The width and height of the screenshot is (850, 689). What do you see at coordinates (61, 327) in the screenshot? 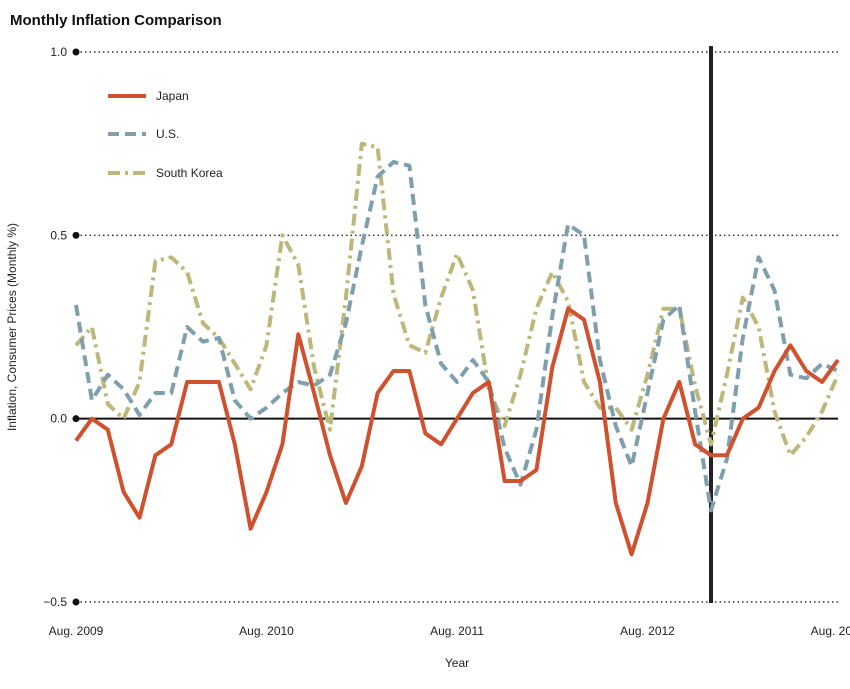
I see `y-axis-ticks: 1.0 0.5 0.0 −0.5` at bounding box center [61, 327].